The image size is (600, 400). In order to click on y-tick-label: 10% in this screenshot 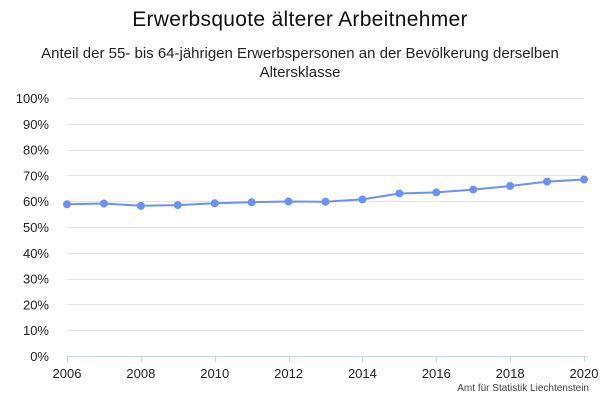, I will do `click(36, 330)`.